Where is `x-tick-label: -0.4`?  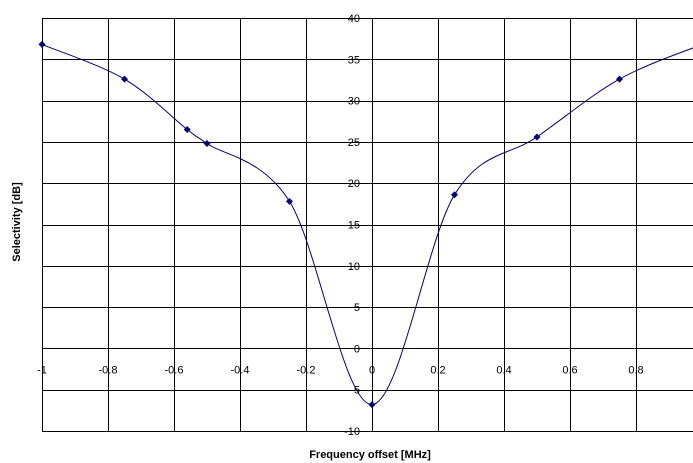
x-tick-label: -0.4 is located at coordinates (240, 370).